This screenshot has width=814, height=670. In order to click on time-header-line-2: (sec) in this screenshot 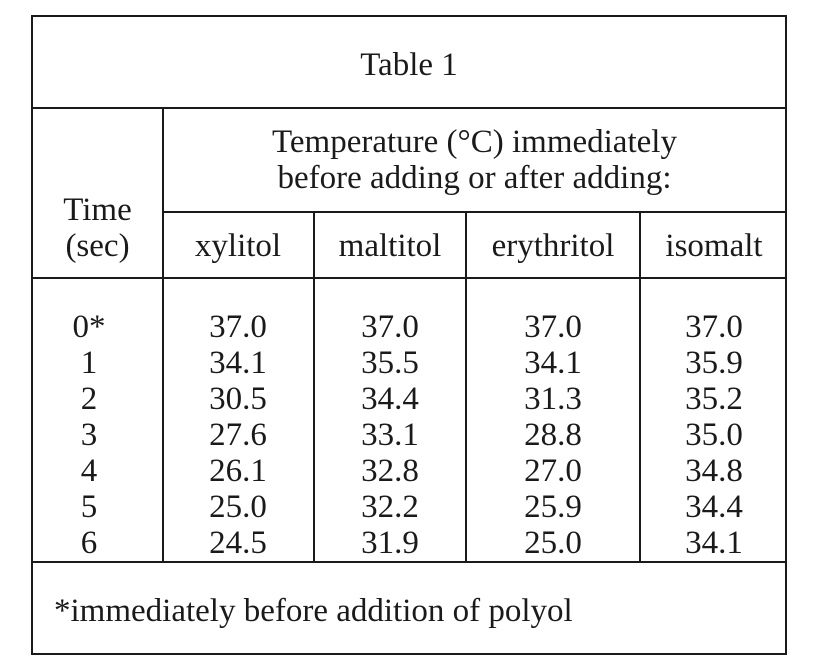, I will do `click(97, 246)`.